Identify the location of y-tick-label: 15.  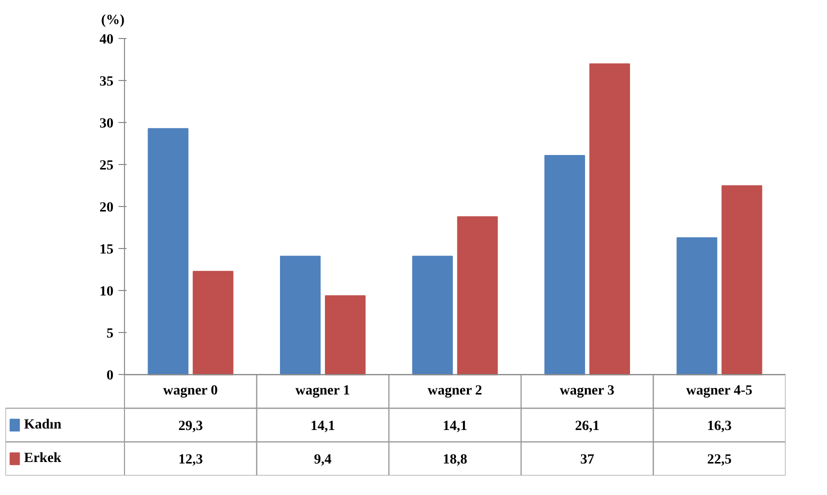
(106, 250).